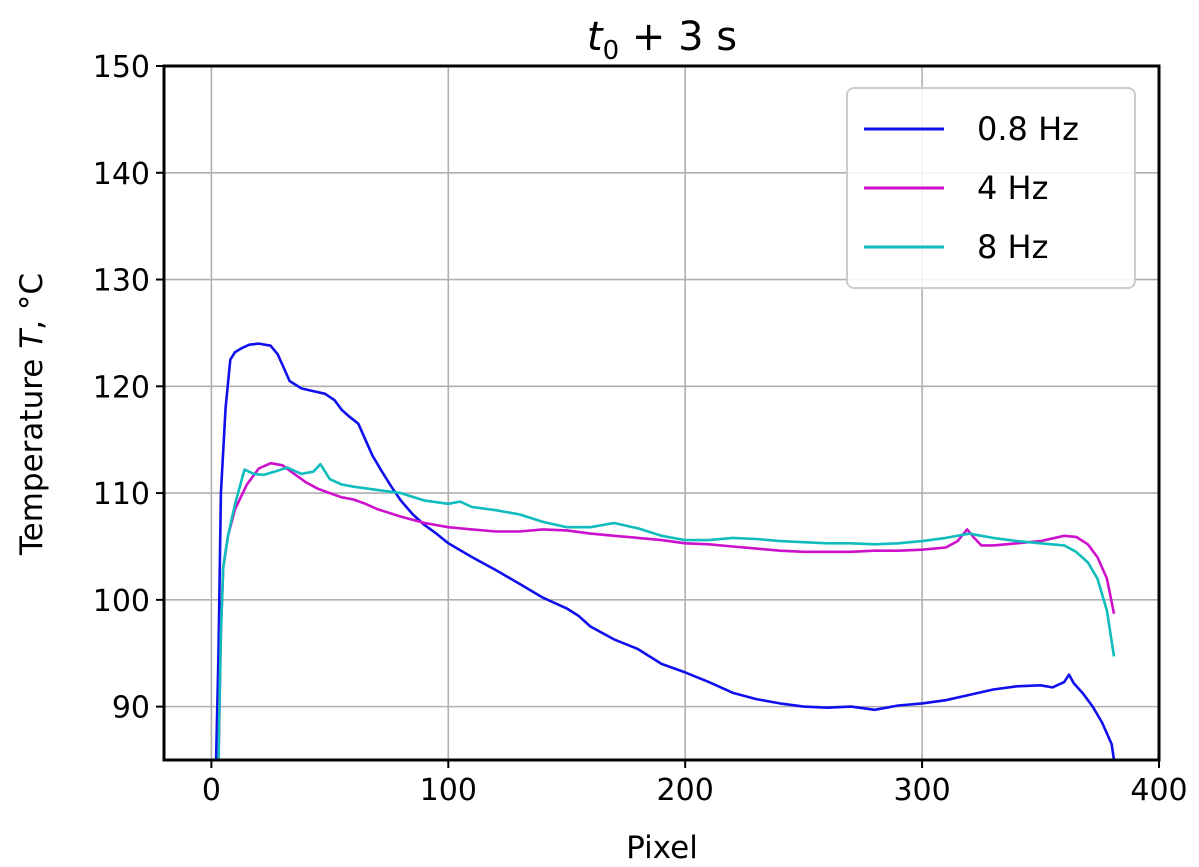  I want to click on chart-title-rest: + 3 s, so click(678, 37).